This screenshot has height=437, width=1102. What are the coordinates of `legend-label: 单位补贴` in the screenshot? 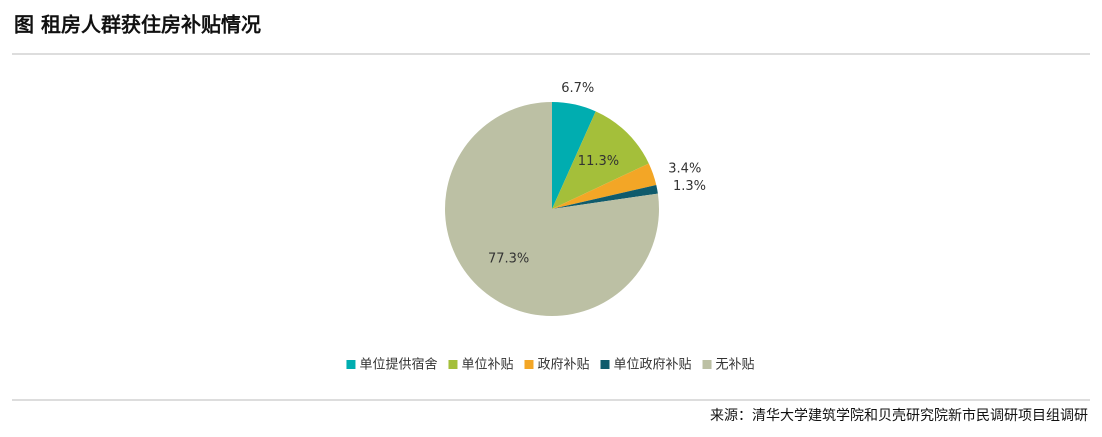 It's located at (487, 365).